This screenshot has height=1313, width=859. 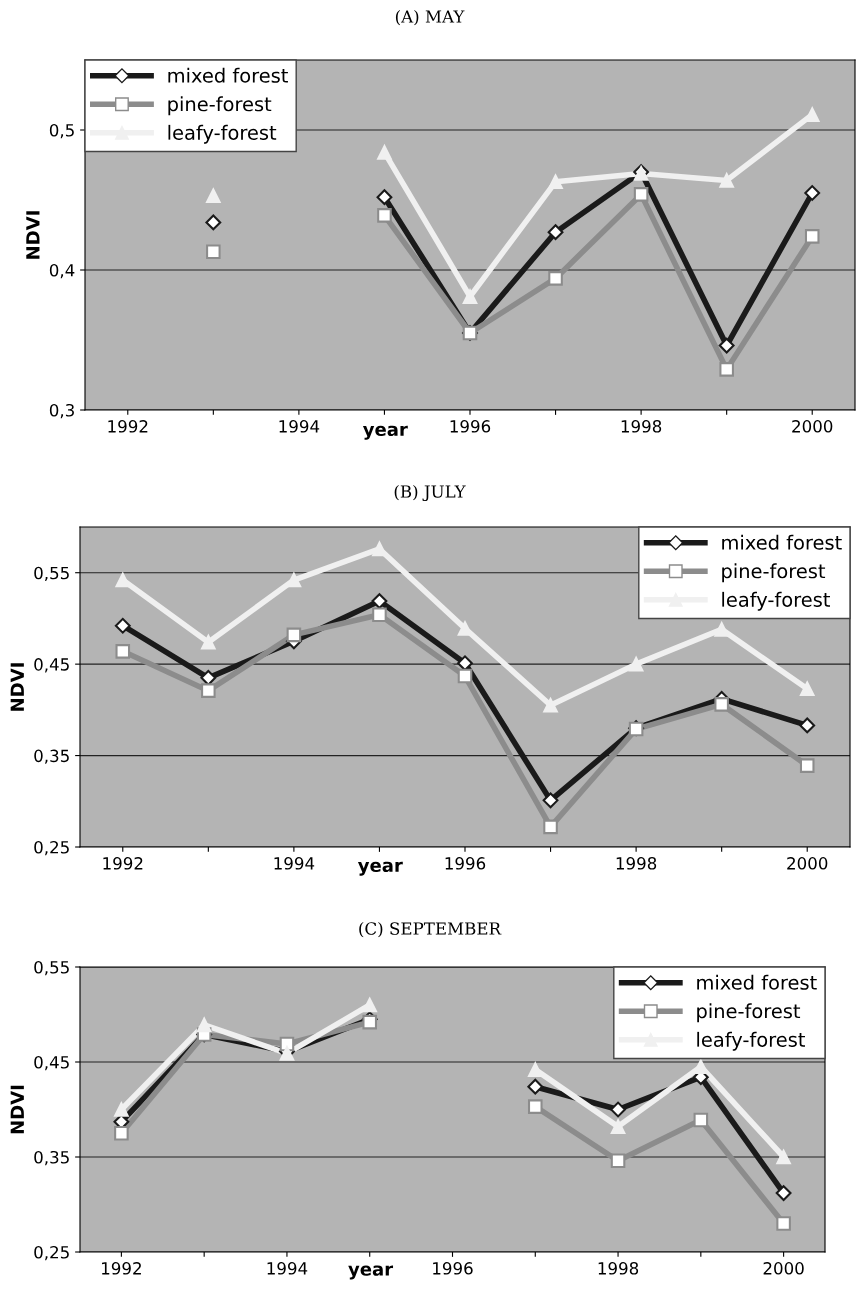 I want to click on y-tick-label: 0,5, so click(x=61, y=131).